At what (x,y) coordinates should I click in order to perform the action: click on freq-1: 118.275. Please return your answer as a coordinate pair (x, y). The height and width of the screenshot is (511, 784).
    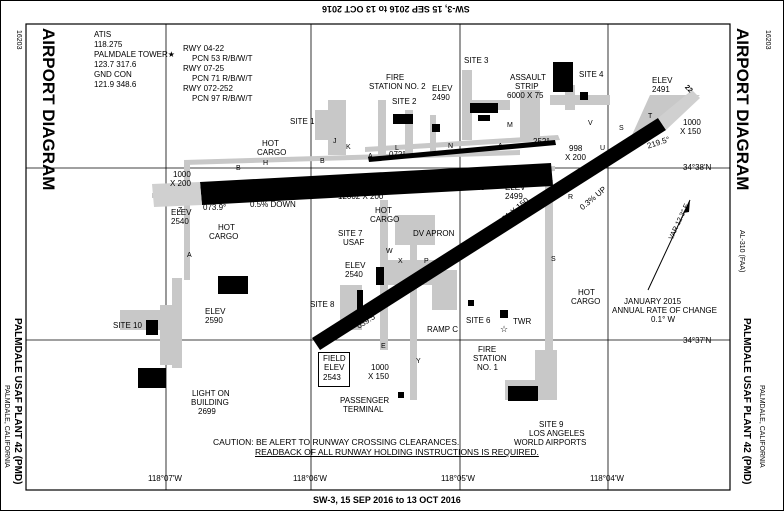
    Looking at the image, I should click on (108, 44).